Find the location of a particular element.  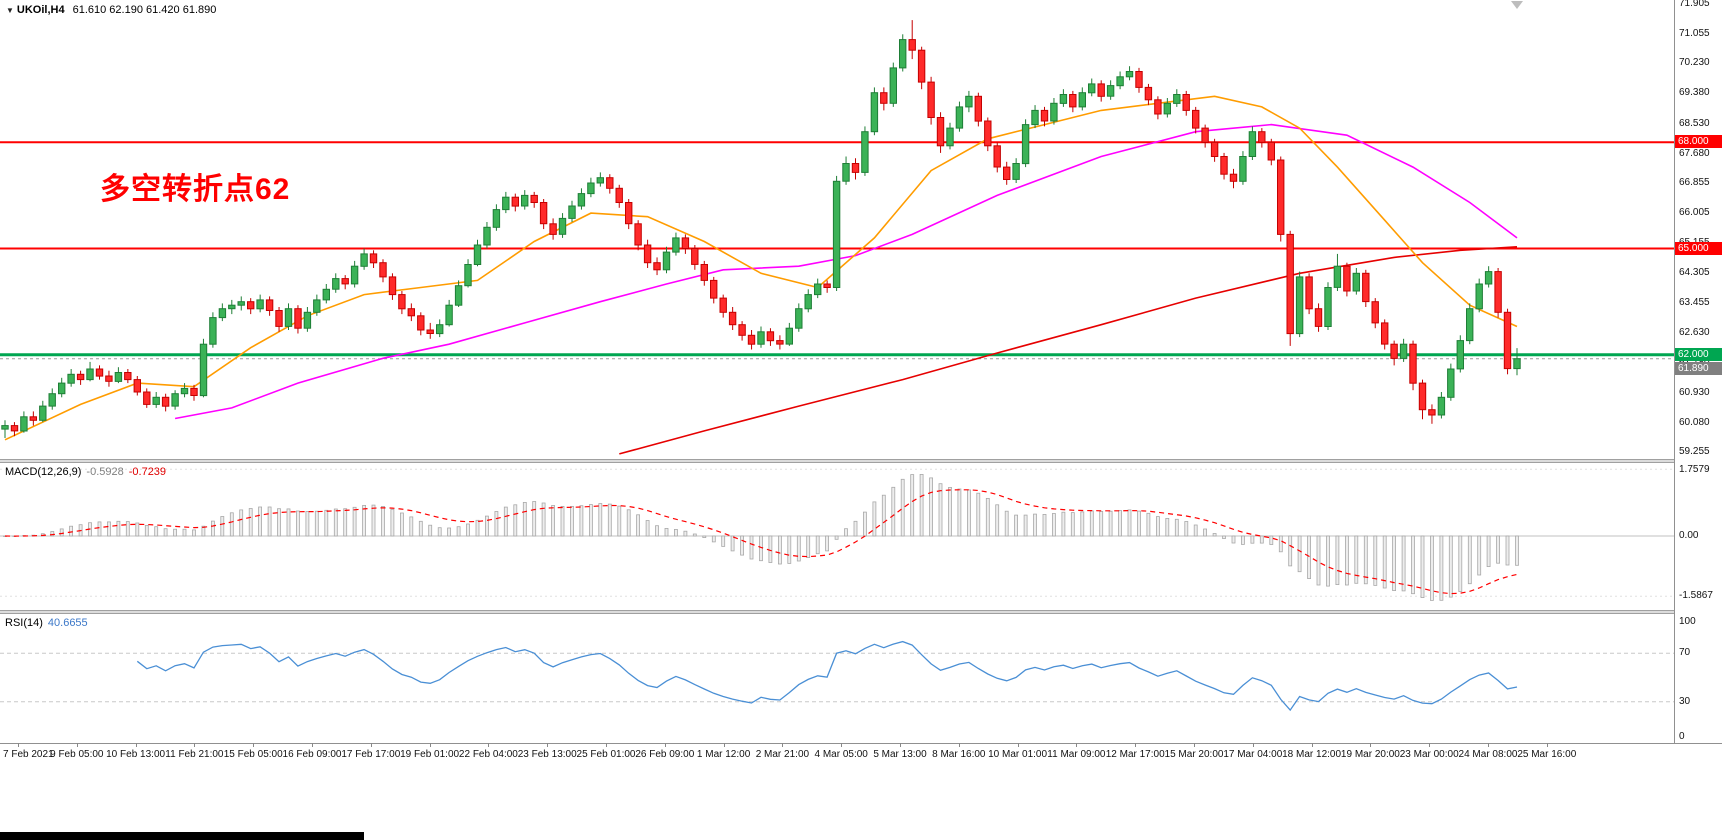

price-axis-label: 71.055 is located at coordinates (1694, 34).